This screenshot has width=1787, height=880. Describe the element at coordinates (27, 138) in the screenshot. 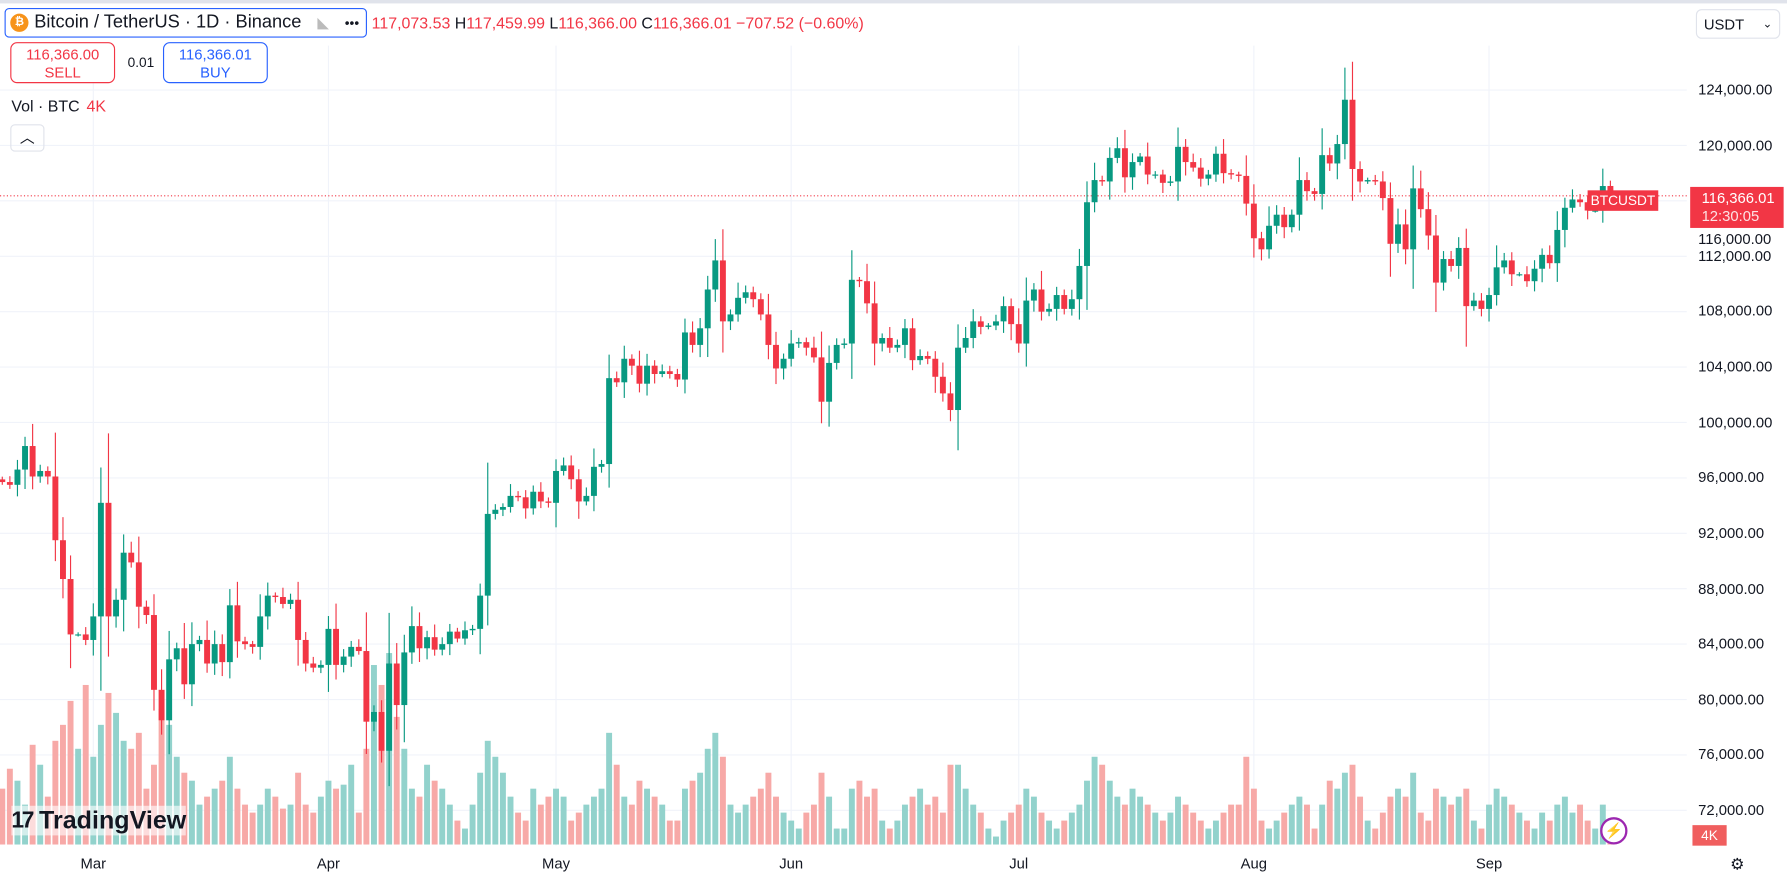

I see `collapse-legend-button: ︿` at that location.